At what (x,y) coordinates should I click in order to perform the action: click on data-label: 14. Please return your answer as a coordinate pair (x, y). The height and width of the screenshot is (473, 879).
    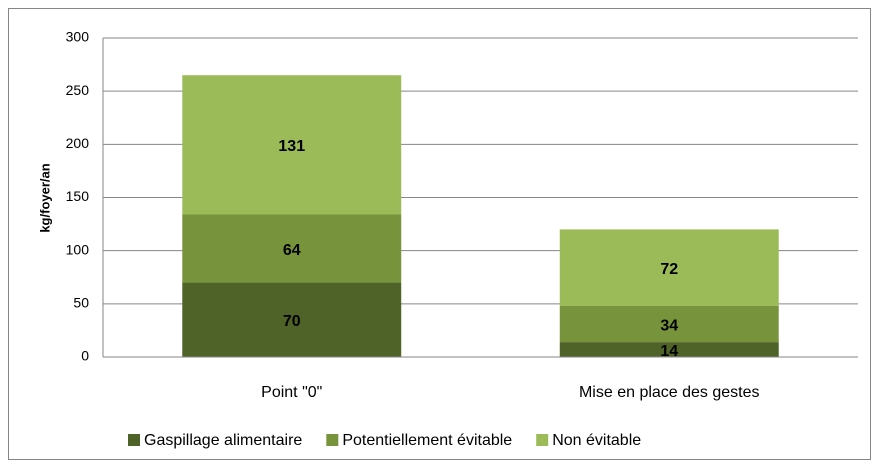
    Looking at the image, I should click on (669, 351).